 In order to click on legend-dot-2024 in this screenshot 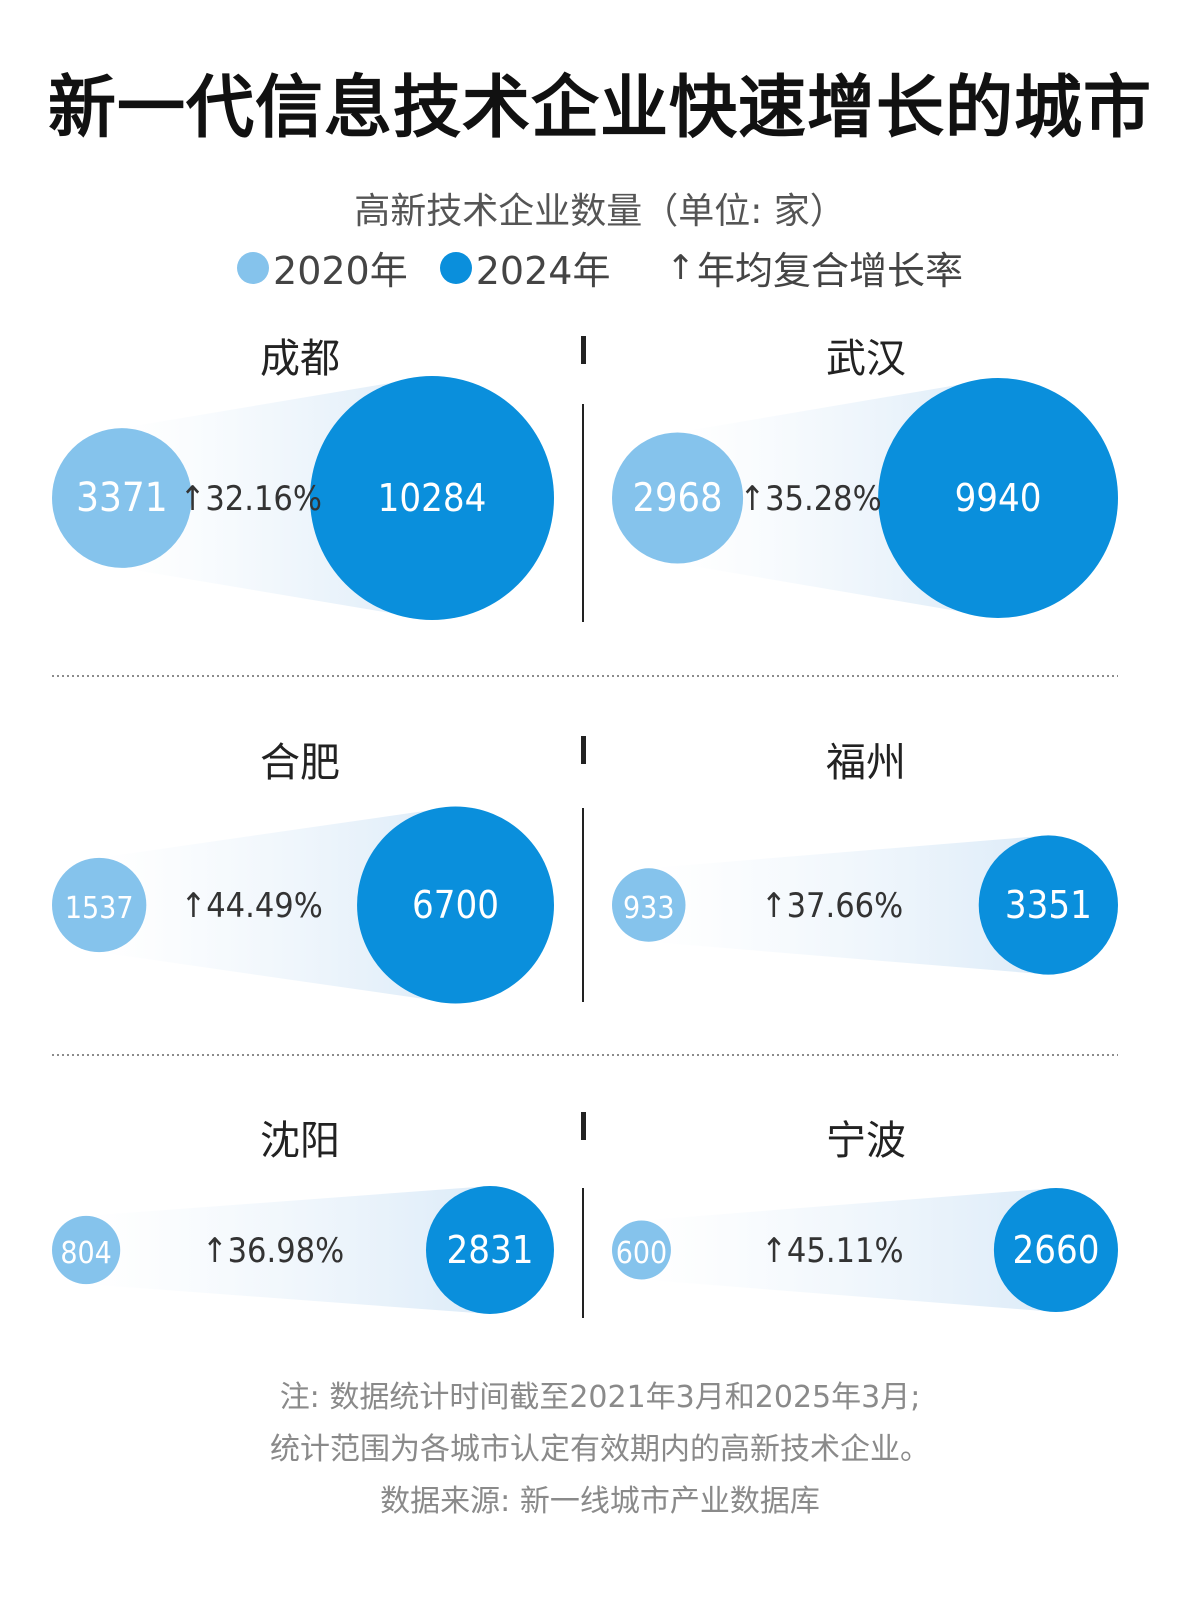, I will do `click(455, 267)`.